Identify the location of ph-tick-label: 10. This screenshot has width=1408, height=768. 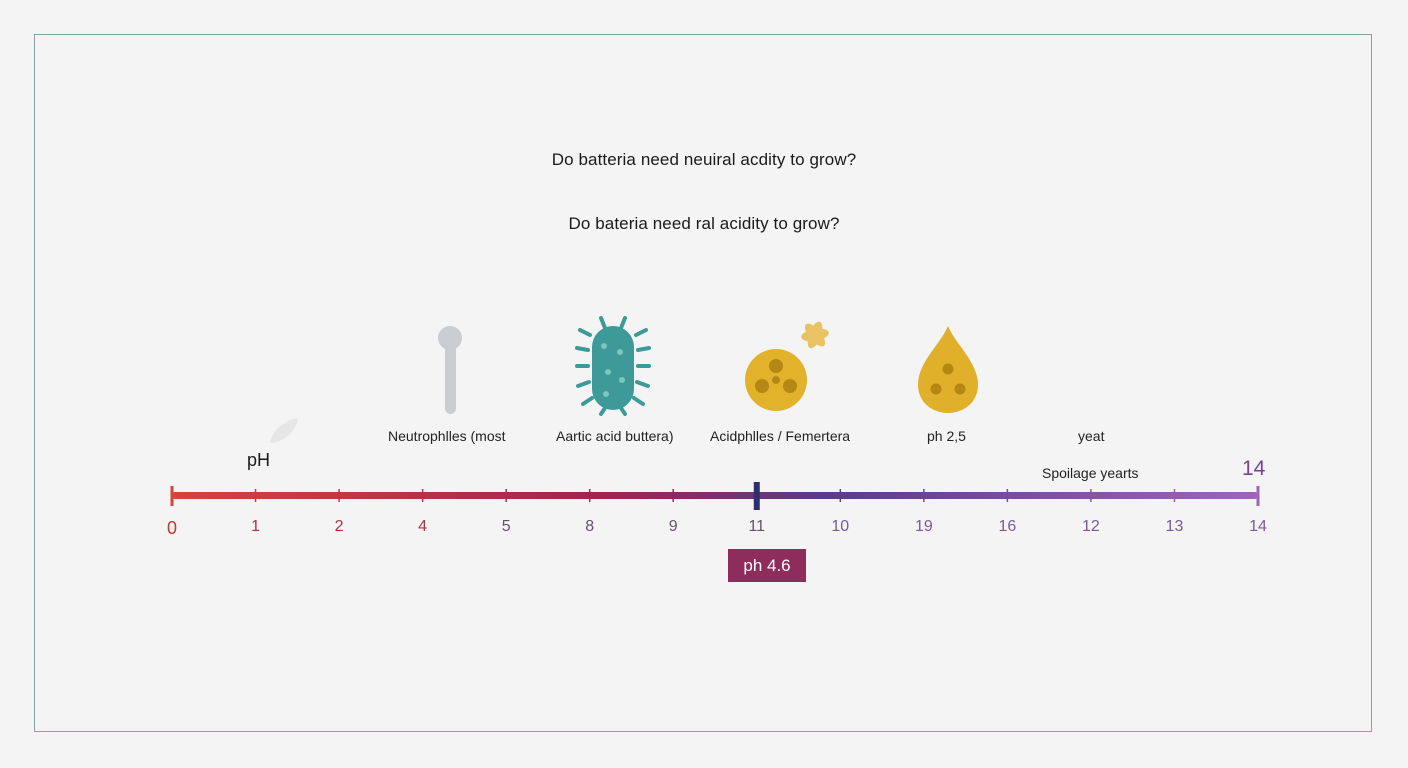
(840, 526).